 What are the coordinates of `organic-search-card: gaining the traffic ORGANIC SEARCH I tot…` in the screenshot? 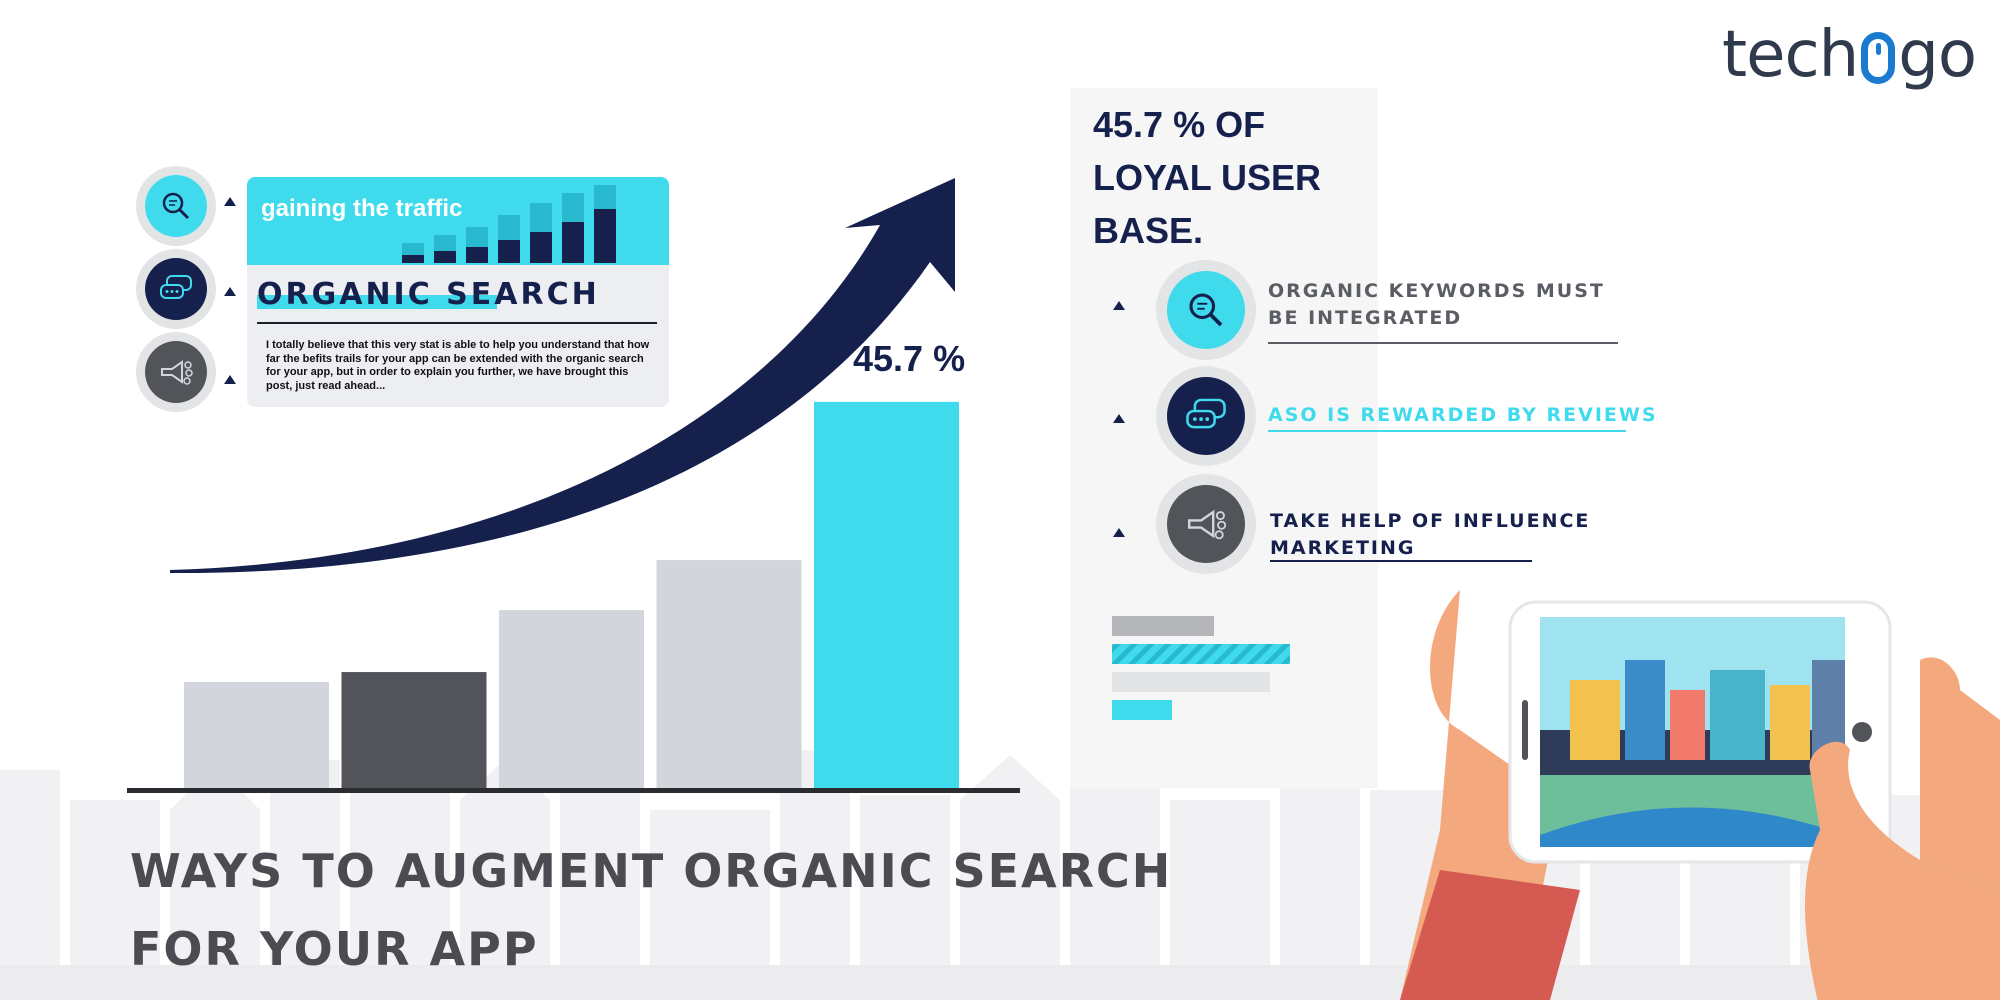 It's located at (458, 292).